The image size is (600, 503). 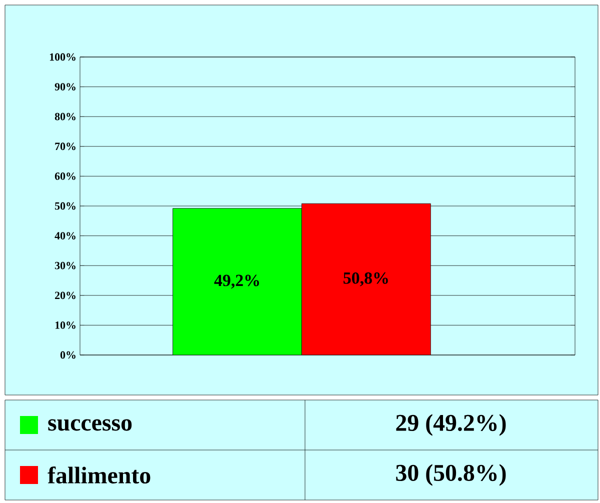 I want to click on y-tick-label: 60%, so click(x=65, y=176).